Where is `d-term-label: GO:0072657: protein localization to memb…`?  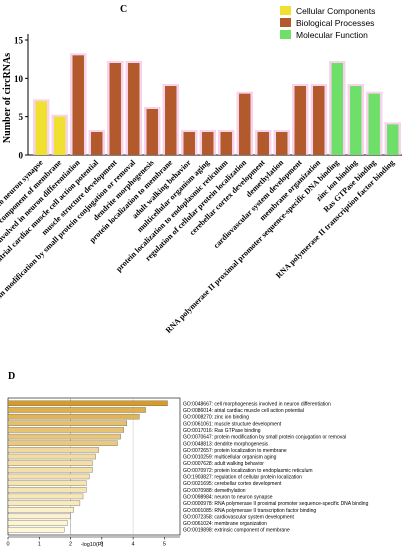 d-term-label: GO:0072657: protein localization to memb… is located at coordinates (235, 451).